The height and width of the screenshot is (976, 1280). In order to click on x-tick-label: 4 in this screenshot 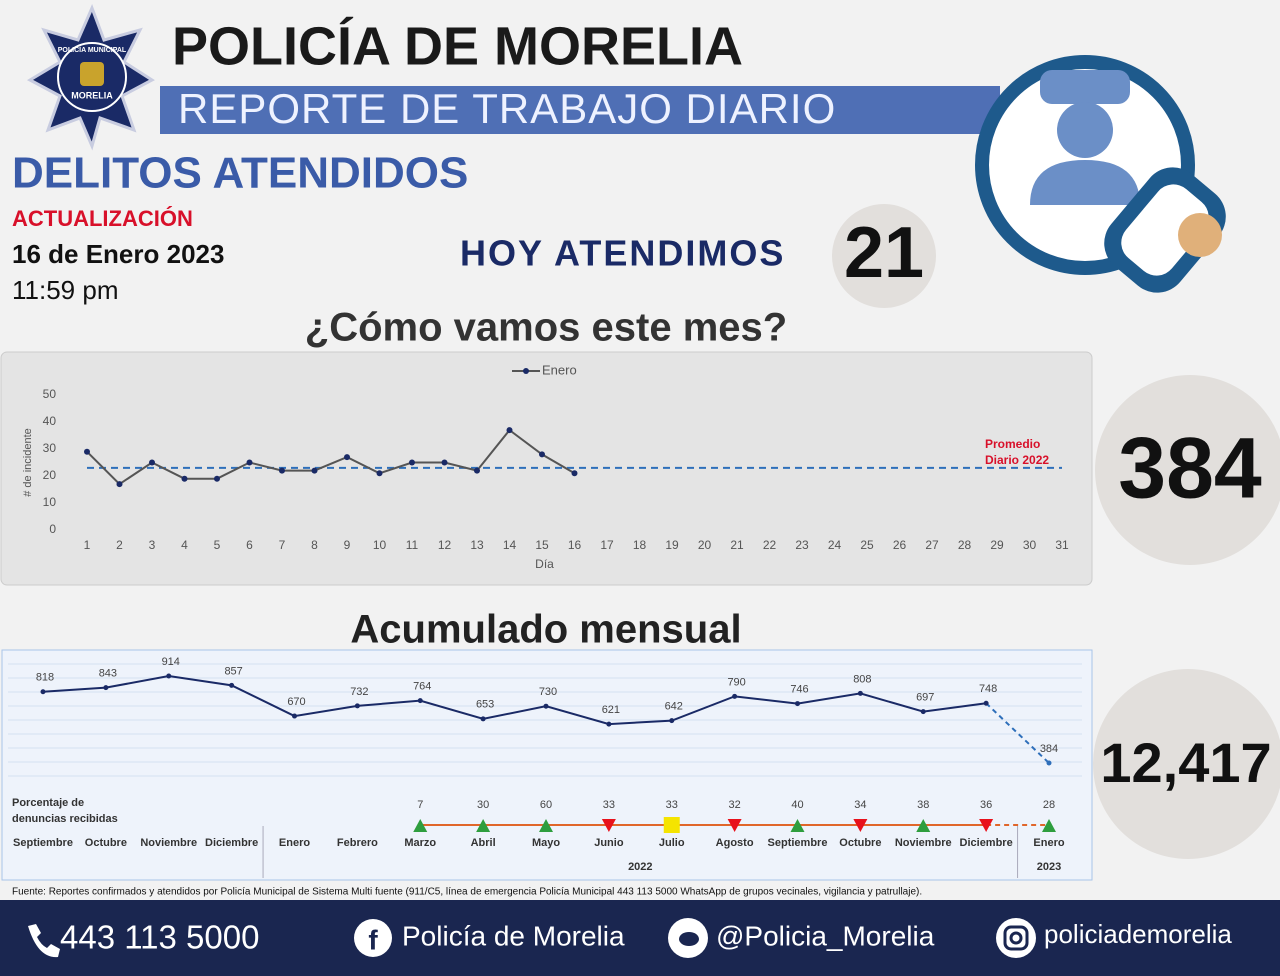, I will do `click(184, 545)`.